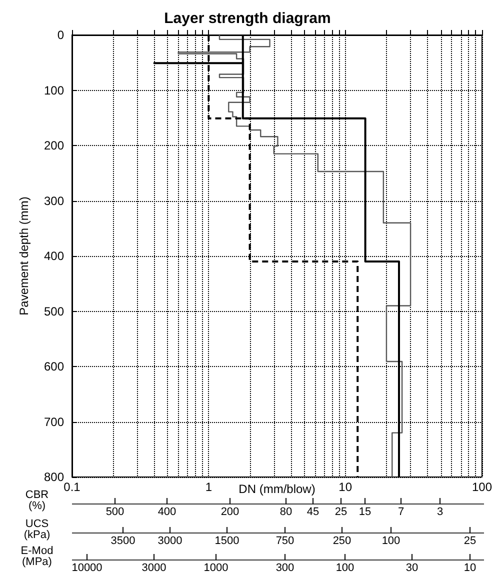  What do you see at coordinates (37, 500) in the screenshot?
I see `text: CBR (%)` at bounding box center [37, 500].